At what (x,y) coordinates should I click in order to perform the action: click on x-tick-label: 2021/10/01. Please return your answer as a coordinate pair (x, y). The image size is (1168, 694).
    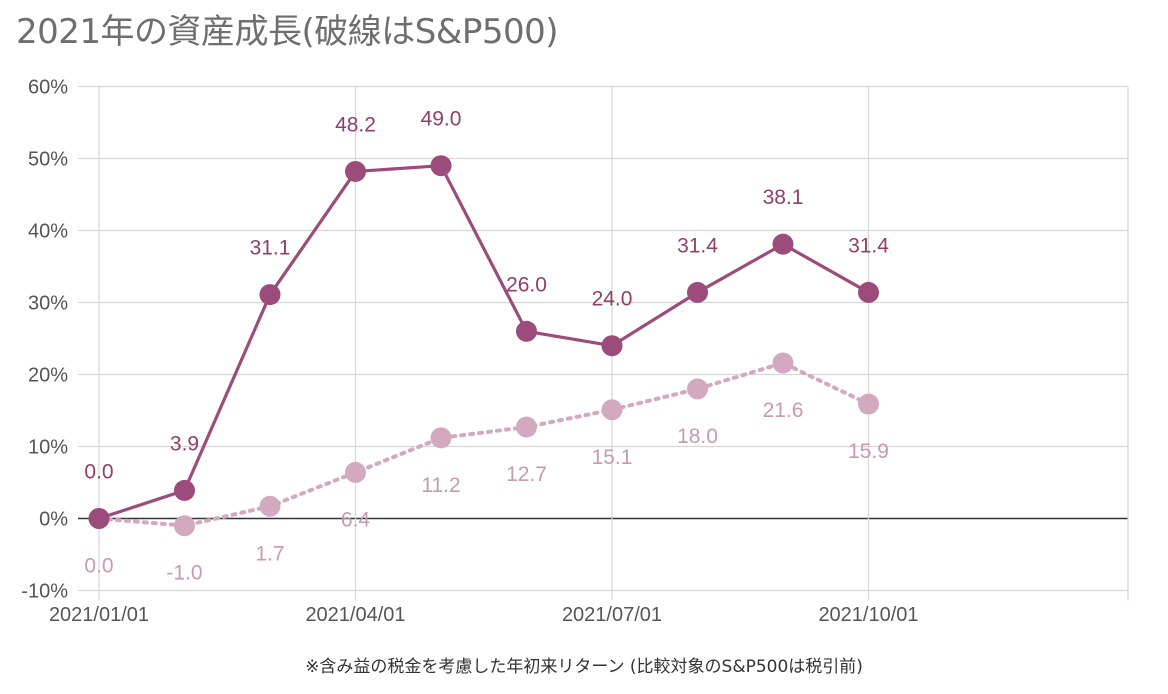
    Looking at the image, I should click on (868, 615).